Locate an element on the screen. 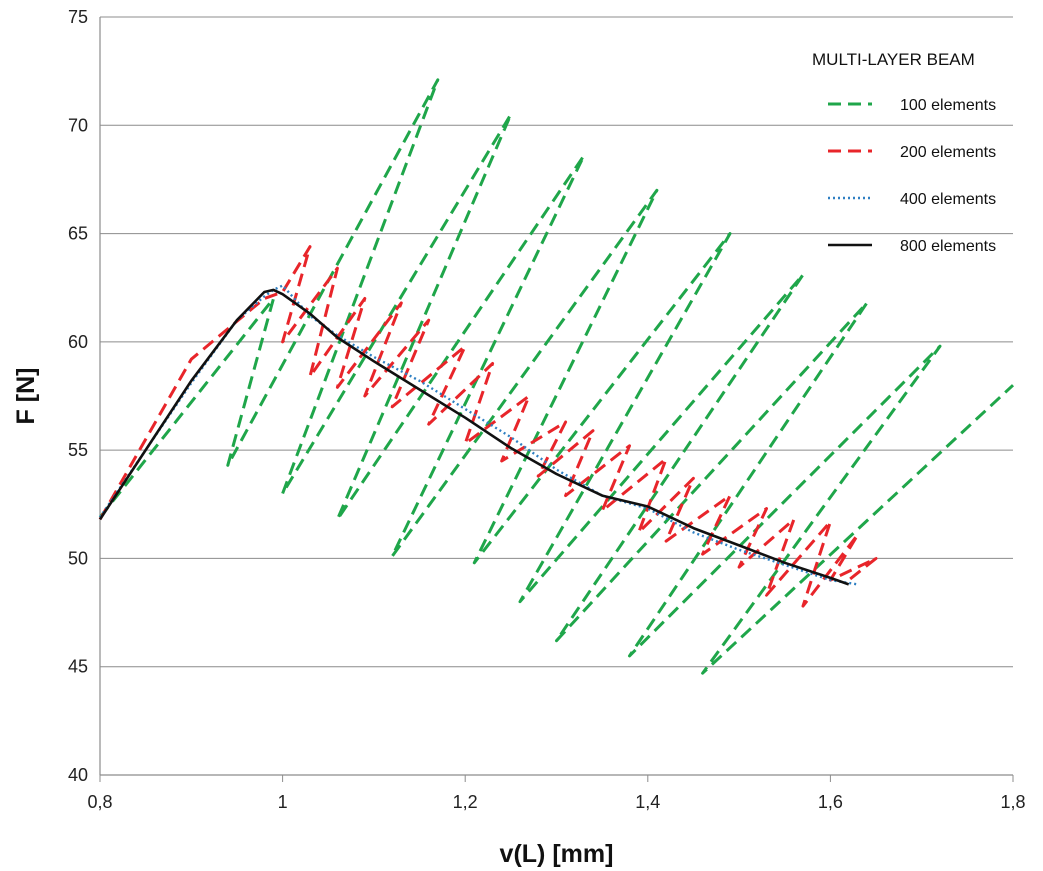  y-axis-title: F [N] is located at coordinates (26, 396).